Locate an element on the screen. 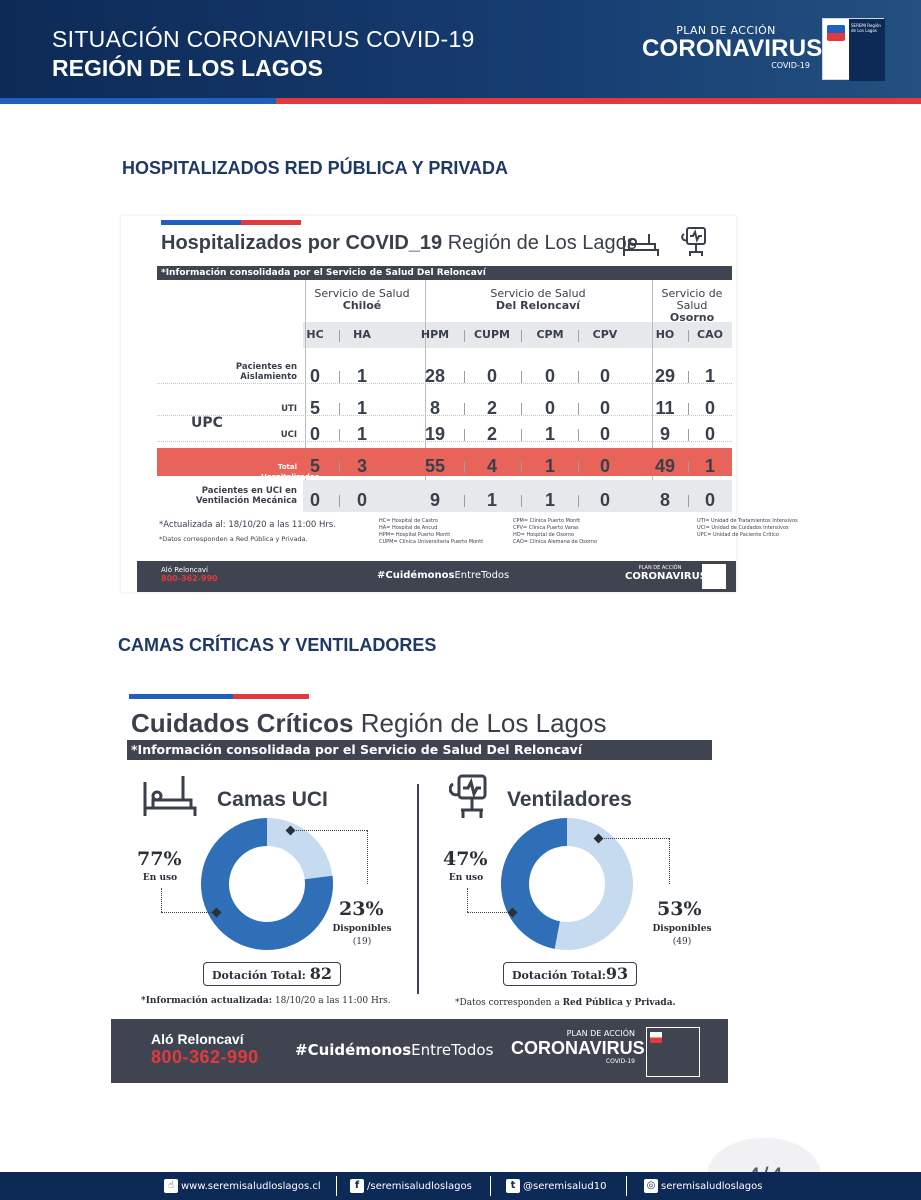  service-header-reloncavi: Servicio de Salud Del Reloncaví is located at coordinates (538, 299).